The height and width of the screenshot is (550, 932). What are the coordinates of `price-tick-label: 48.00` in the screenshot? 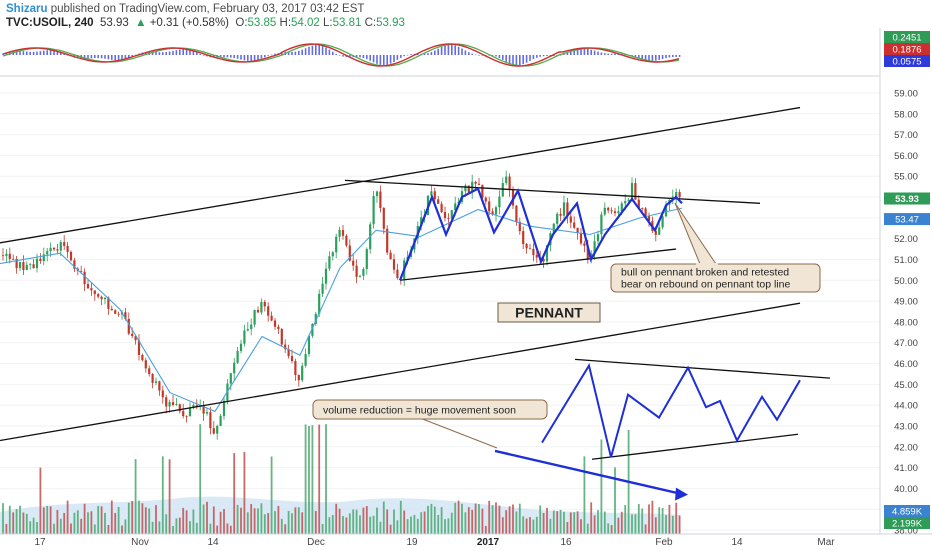 It's located at (906, 322).